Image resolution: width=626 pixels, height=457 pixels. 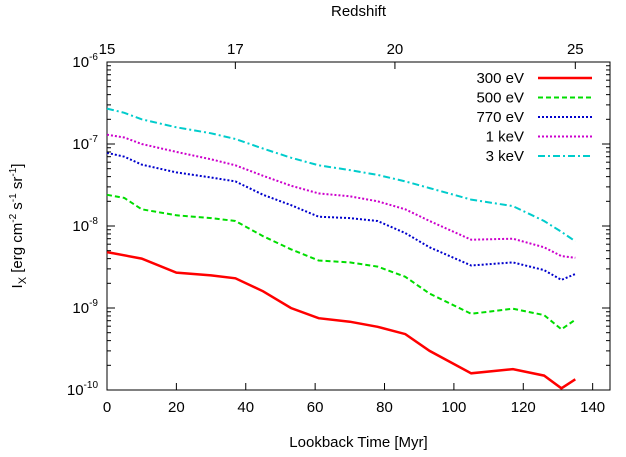 What do you see at coordinates (395, 49) in the screenshot?
I see `top-tick-label: 20` at bounding box center [395, 49].